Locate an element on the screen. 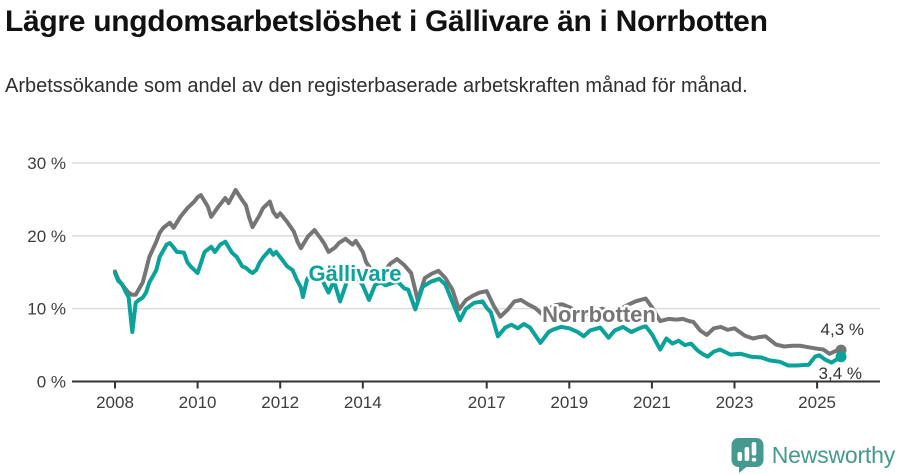 Image resolution: width=900 pixels, height=474 pixels. x-tick-label: 2021 is located at coordinates (652, 402).